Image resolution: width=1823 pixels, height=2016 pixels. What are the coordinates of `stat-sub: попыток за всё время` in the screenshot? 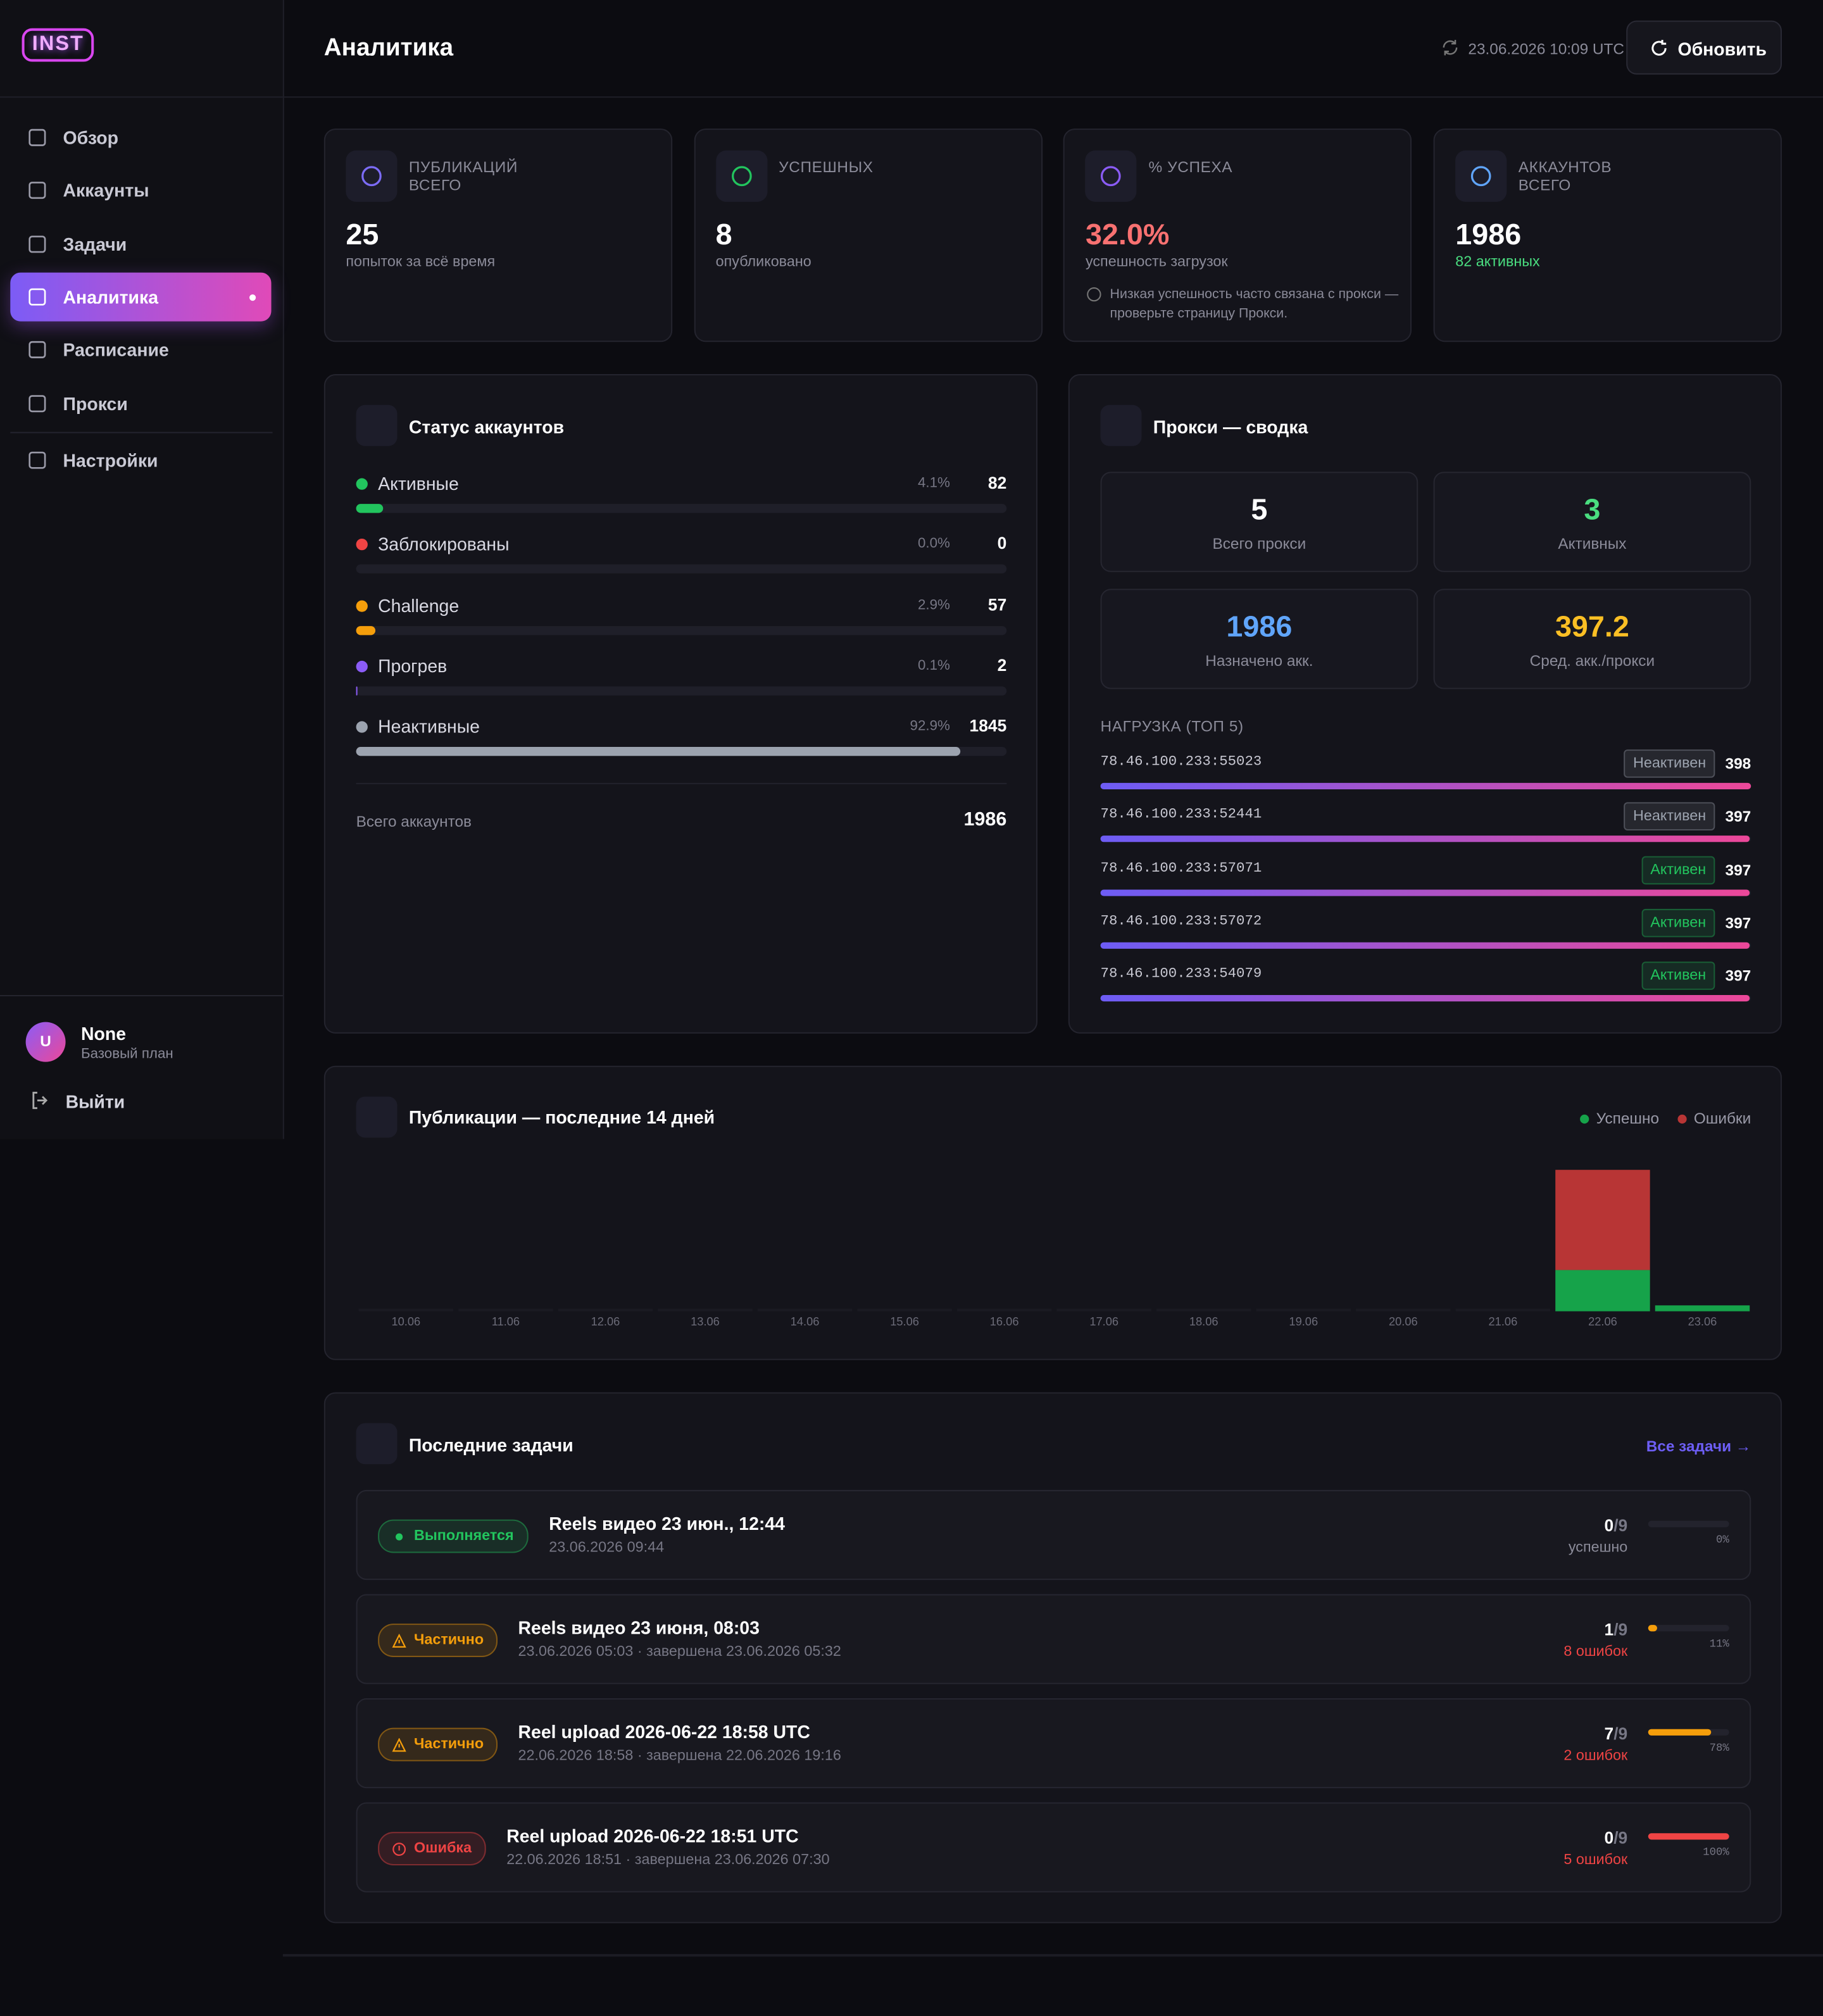 It's located at (421, 262).